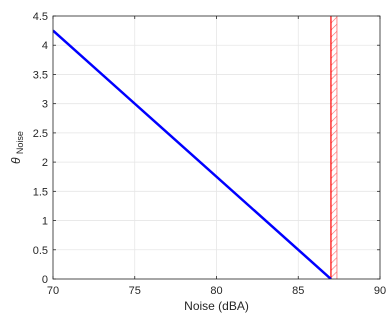 This screenshot has height=320, width=387. What do you see at coordinates (40, 75) in the screenshot?
I see `y-tick-label: 3.5` at bounding box center [40, 75].